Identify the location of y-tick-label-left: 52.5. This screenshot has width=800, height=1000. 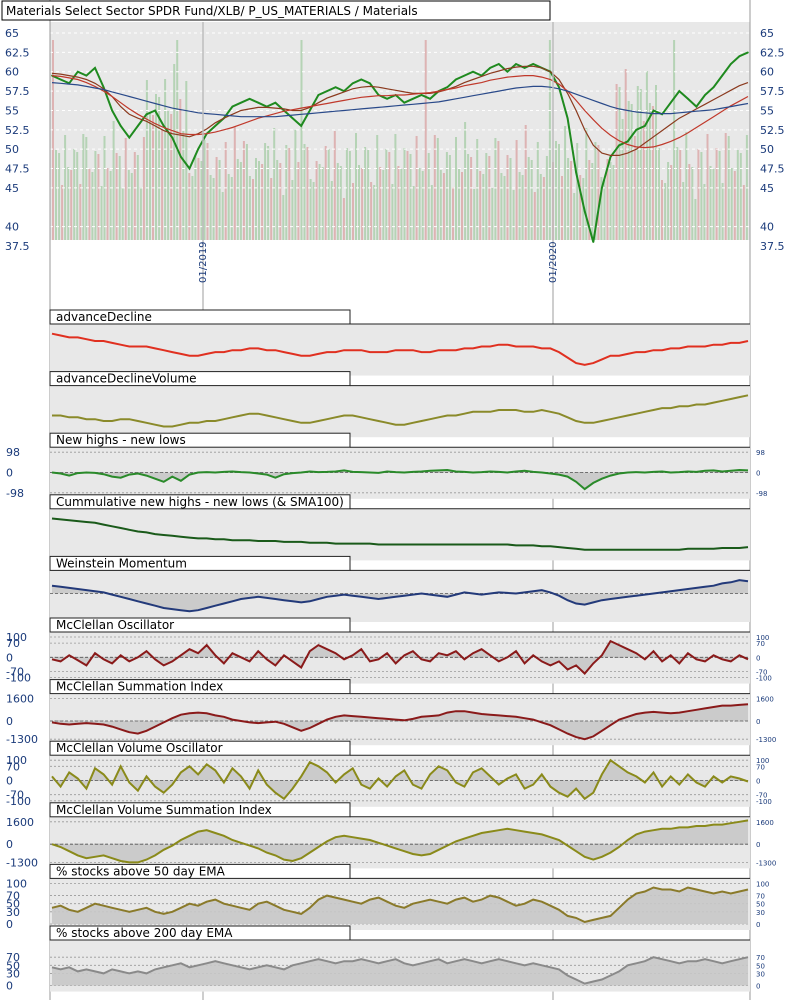
(17, 130).